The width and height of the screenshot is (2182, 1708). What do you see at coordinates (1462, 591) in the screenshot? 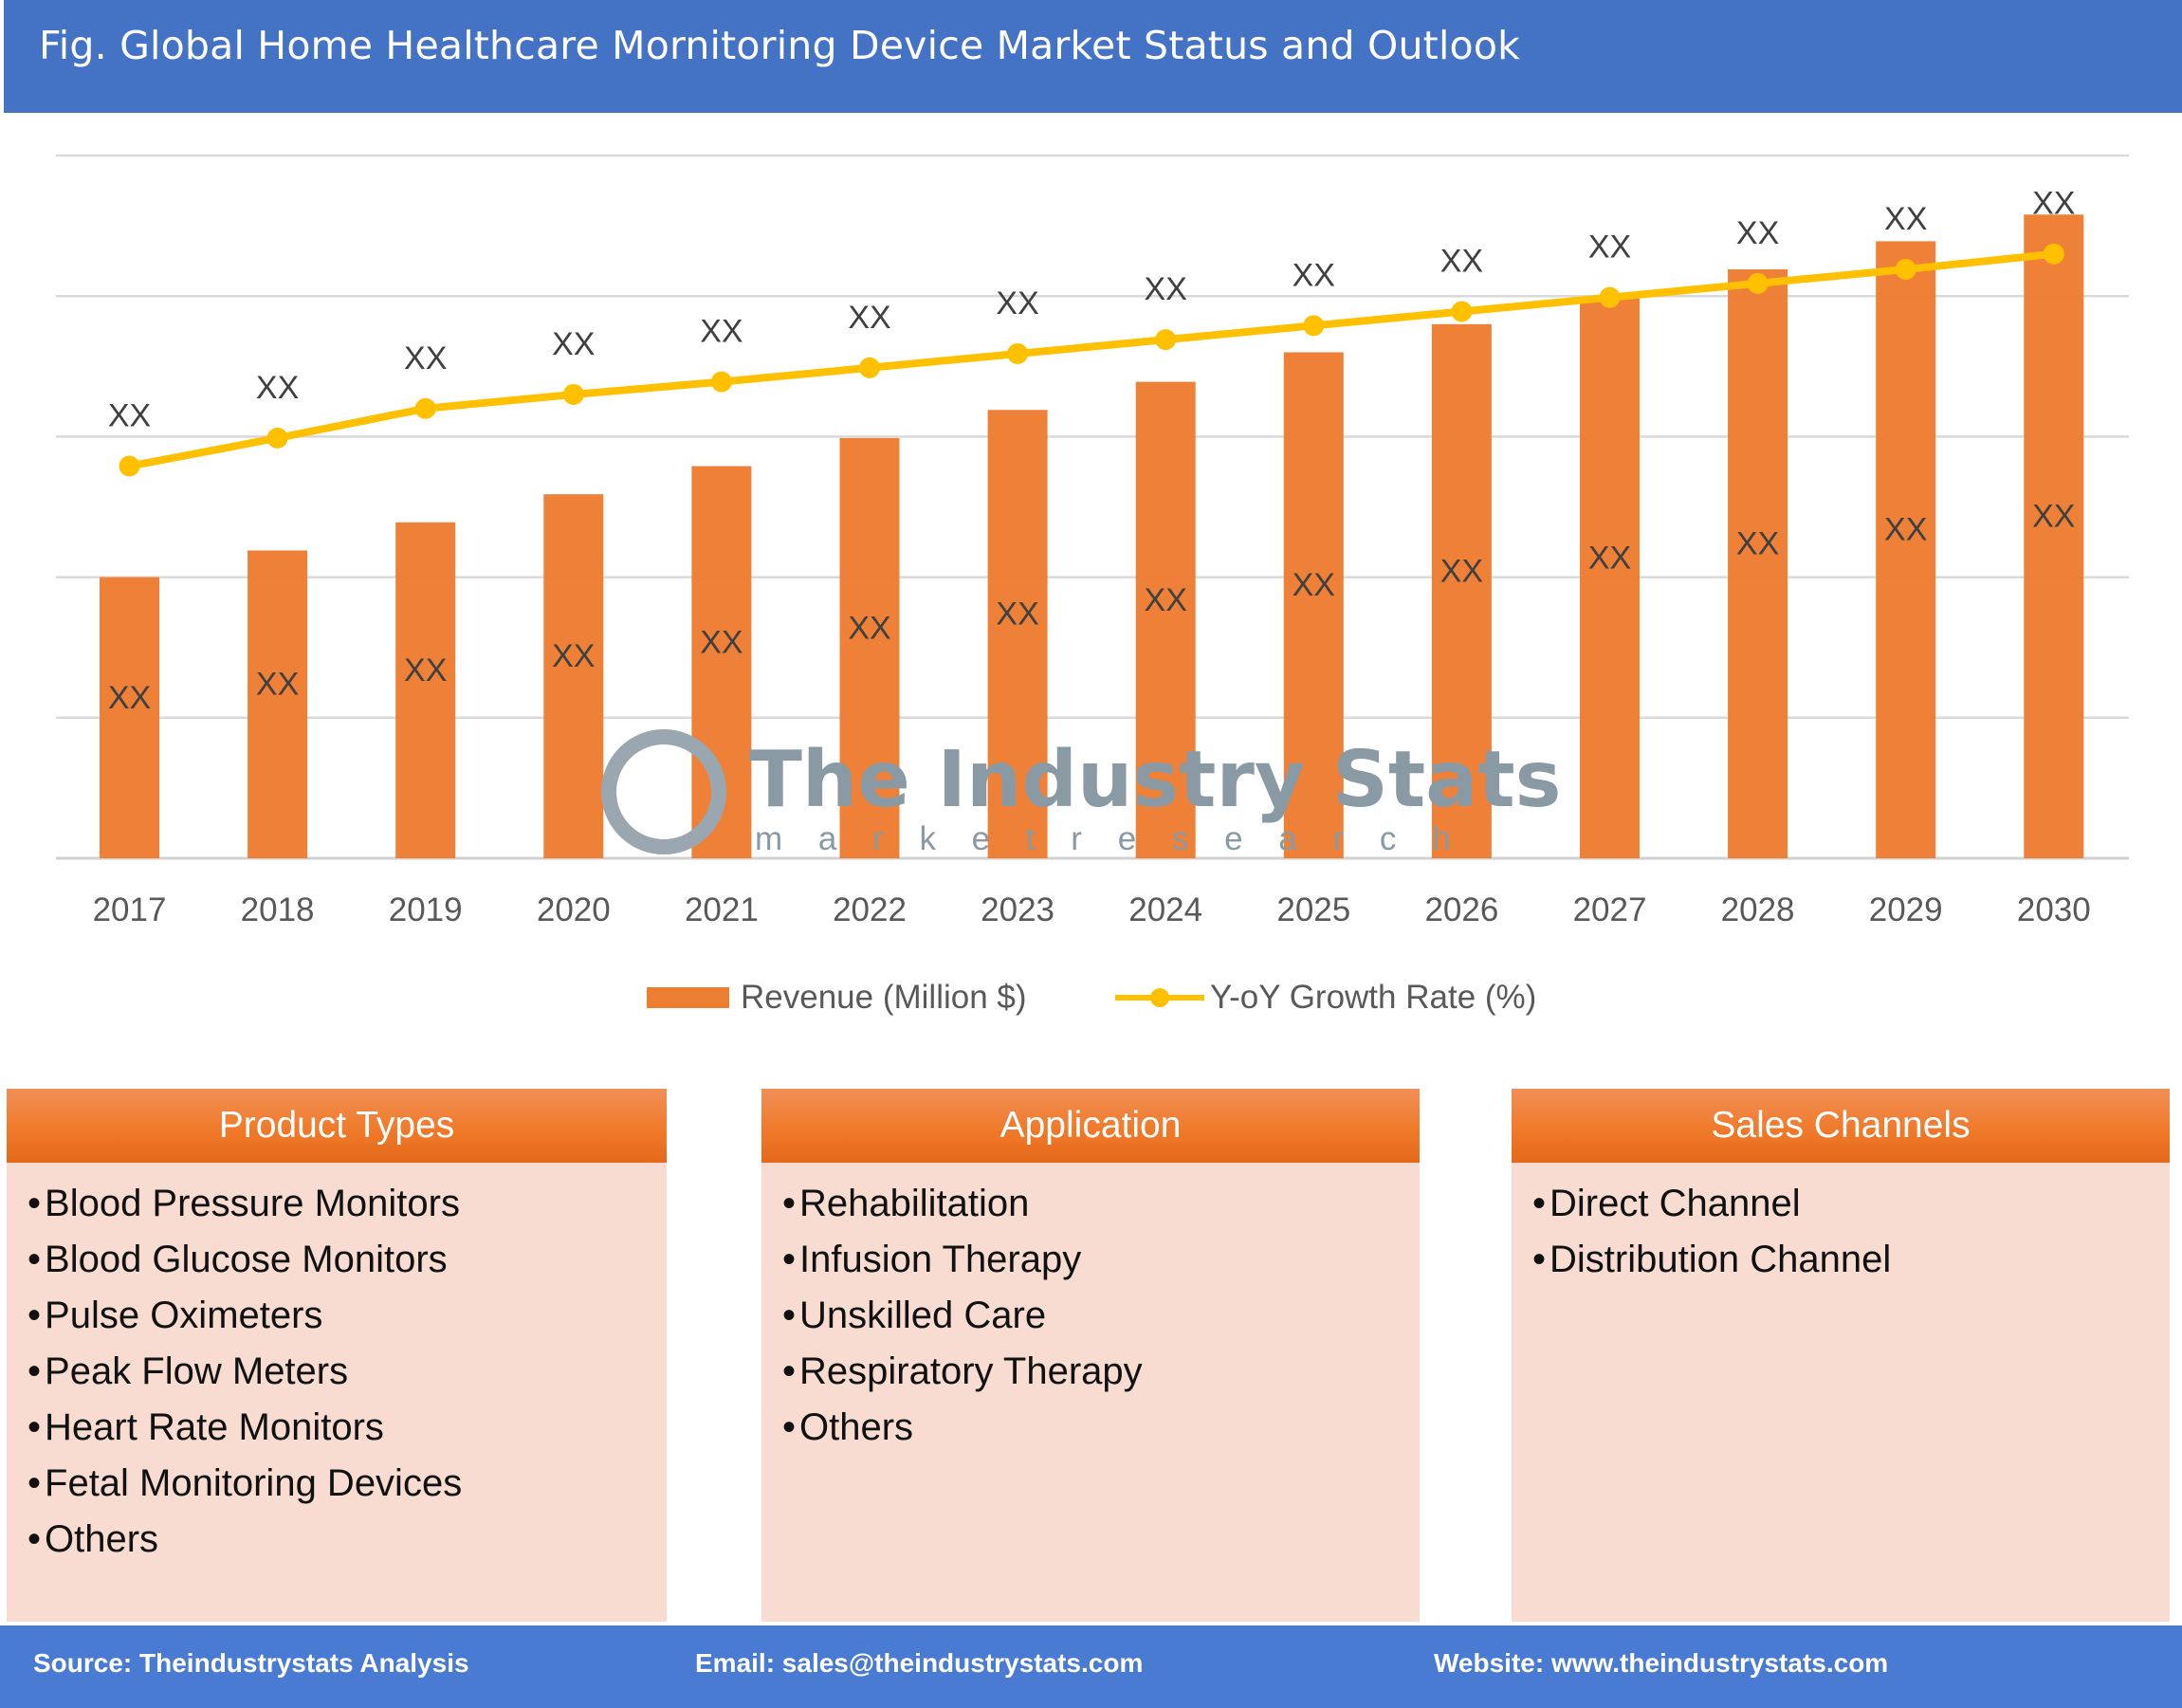
I see `bar-2026` at bounding box center [1462, 591].